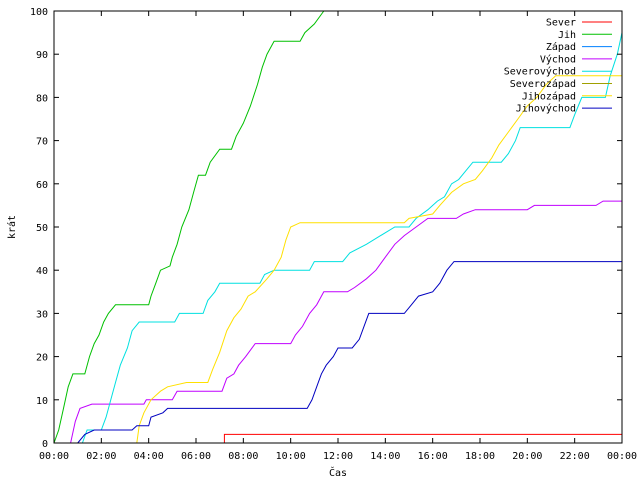 The width and height of the screenshot is (640, 480). I want to click on legend-label: Východ, so click(558, 59).